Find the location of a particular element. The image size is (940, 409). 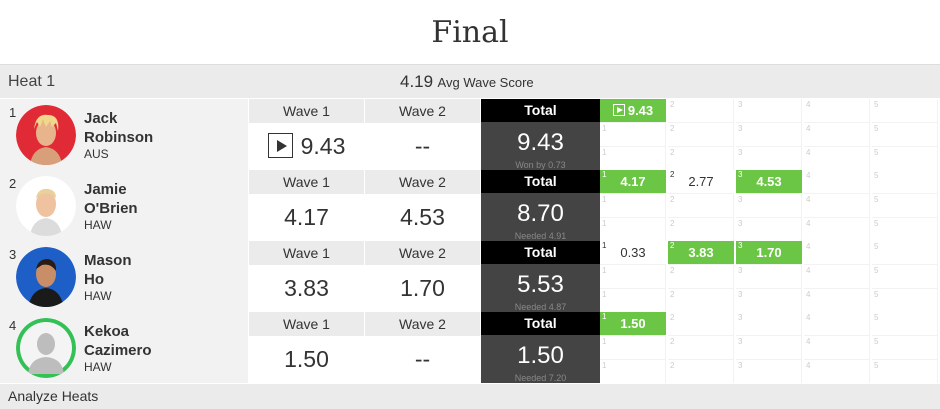

wave-score-chip: 3 4.53 is located at coordinates (769, 181).